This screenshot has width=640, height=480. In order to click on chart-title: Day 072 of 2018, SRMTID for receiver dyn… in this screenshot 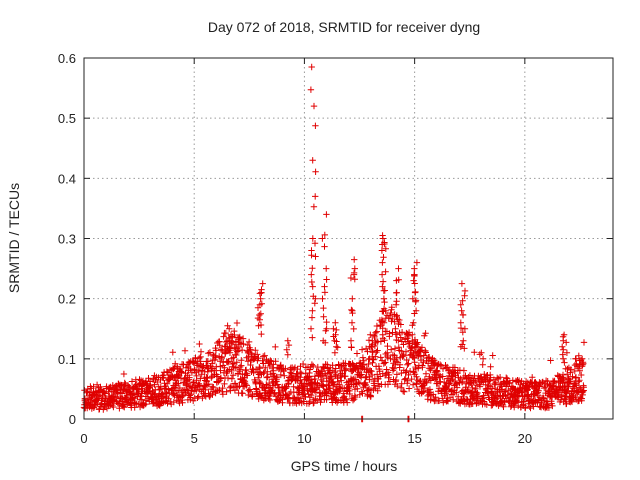, I will do `click(344, 27)`.